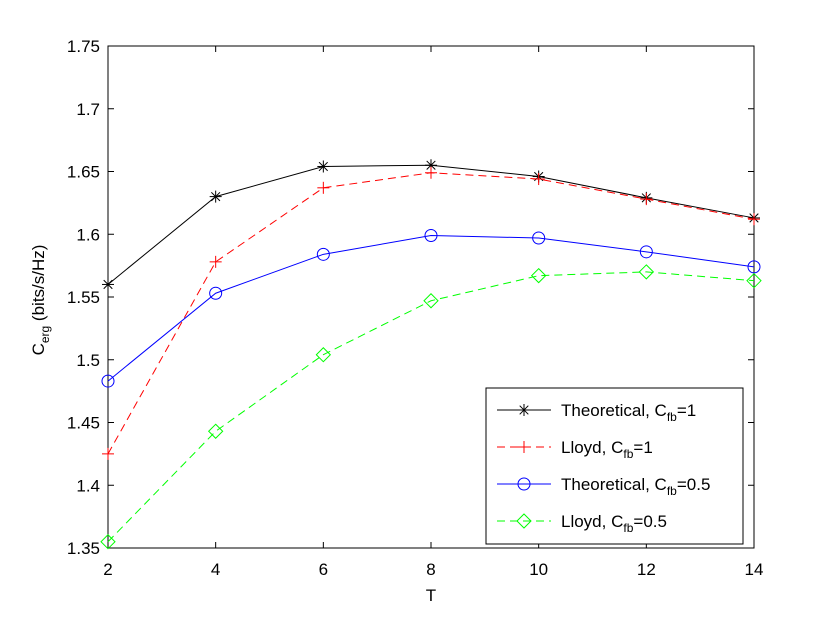 Image resolution: width=830 pixels, height=625 pixels. I want to click on y-tick-label: 1.45, so click(83, 423).